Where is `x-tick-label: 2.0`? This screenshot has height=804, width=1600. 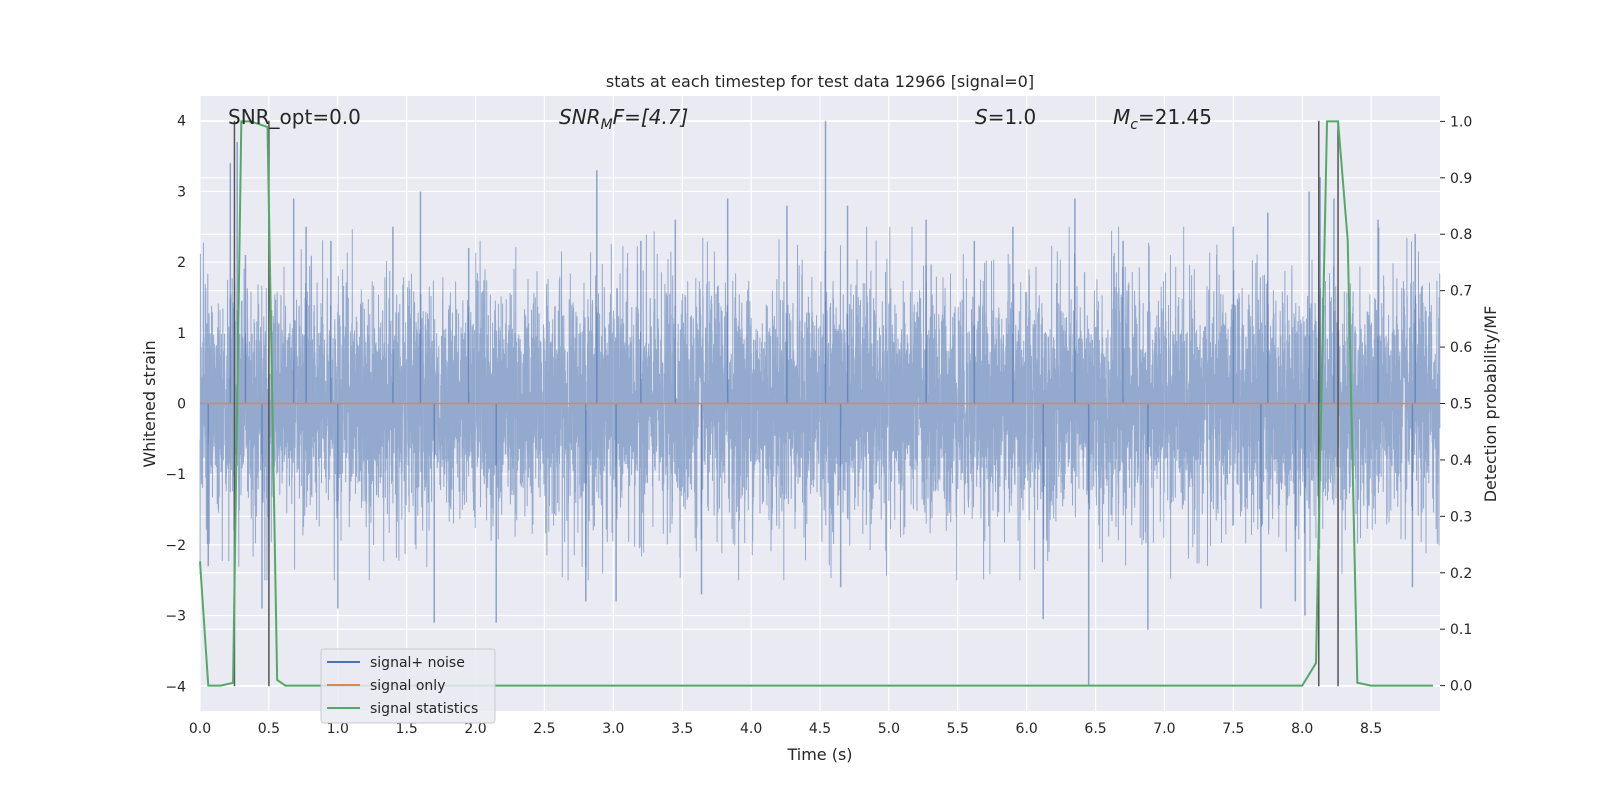
x-tick-label: 2.0 is located at coordinates (475, 729).